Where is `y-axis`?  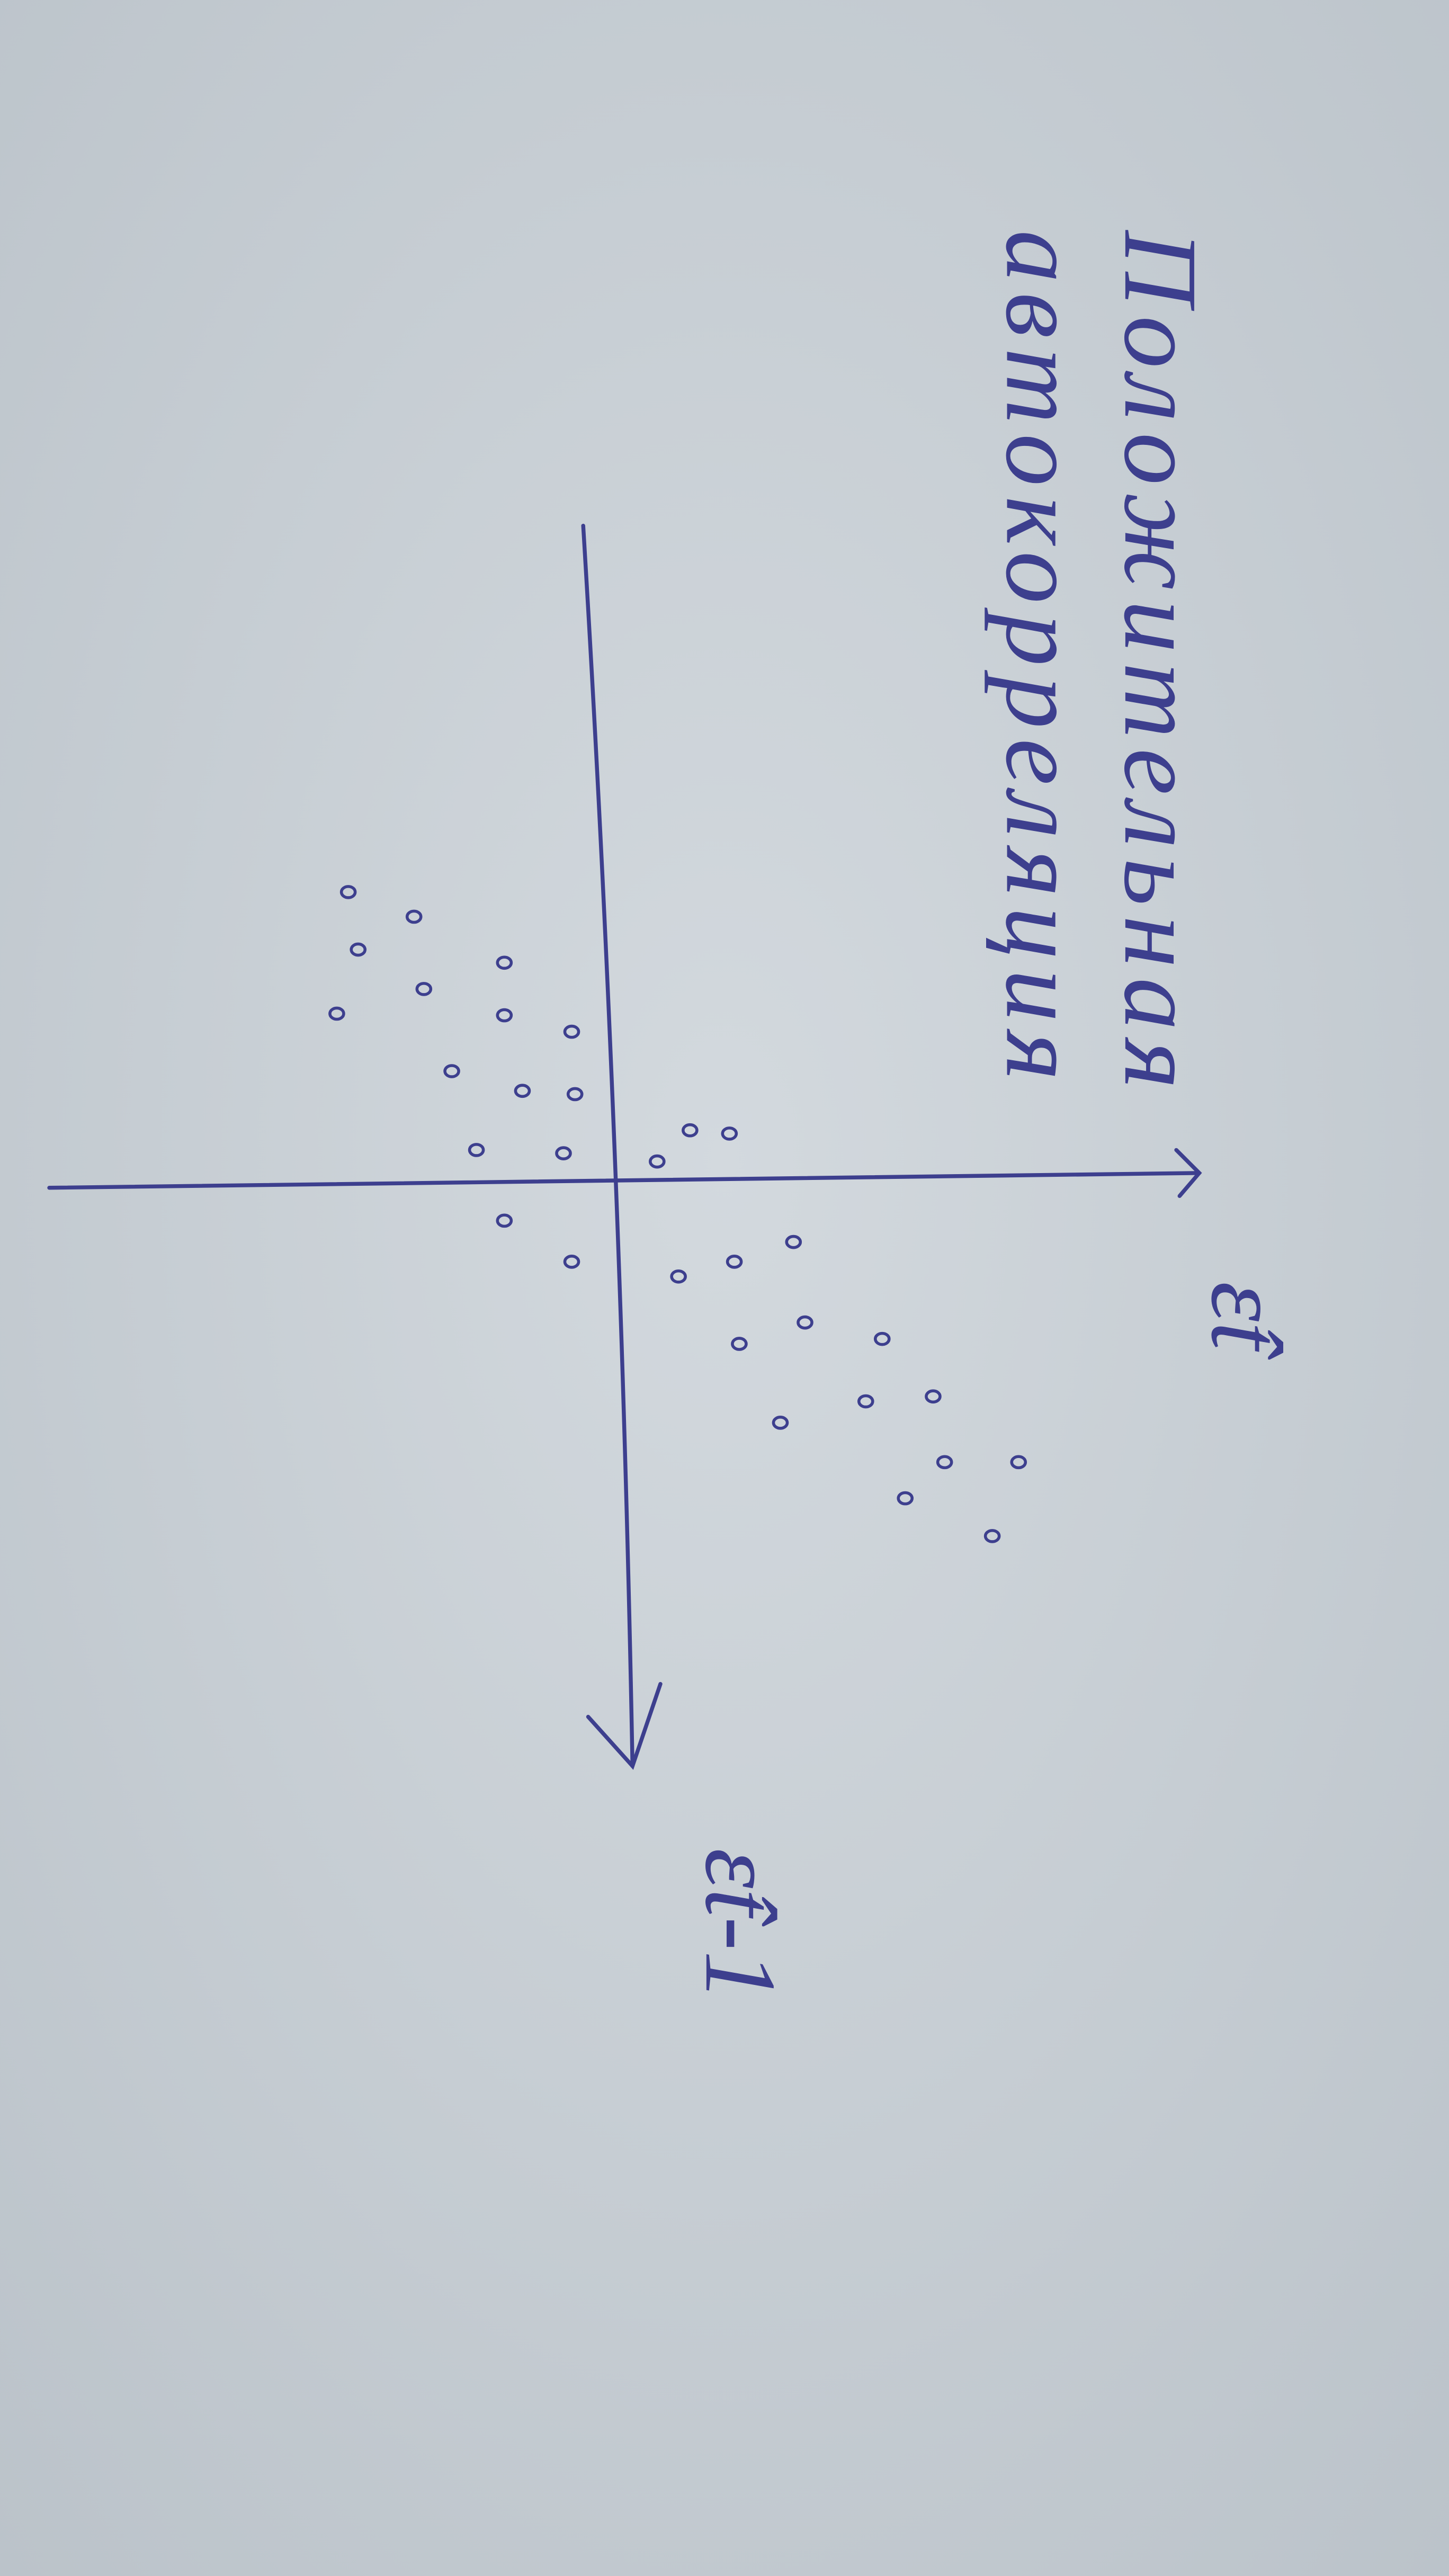
y-axis is located at coordinates (624, 1180).